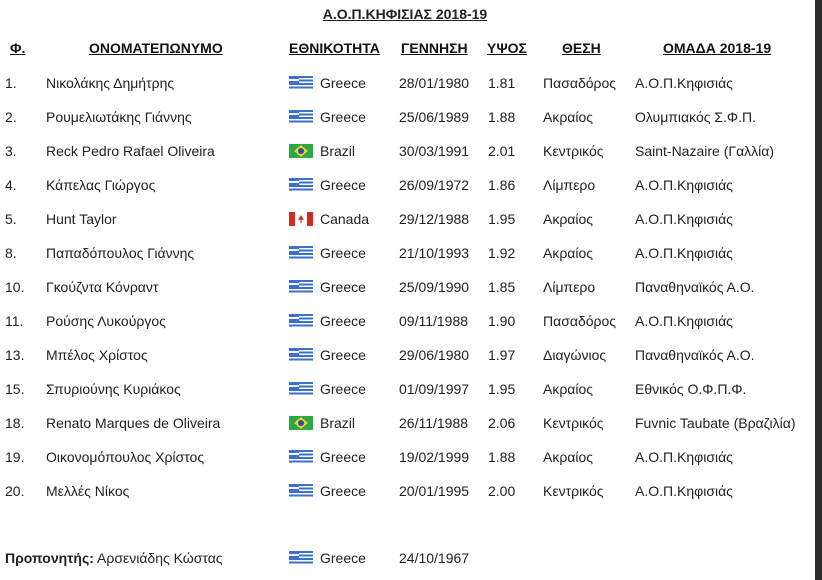  I want to click on player-name: Νικολάκης Δημήτρης, so click(110, 83).